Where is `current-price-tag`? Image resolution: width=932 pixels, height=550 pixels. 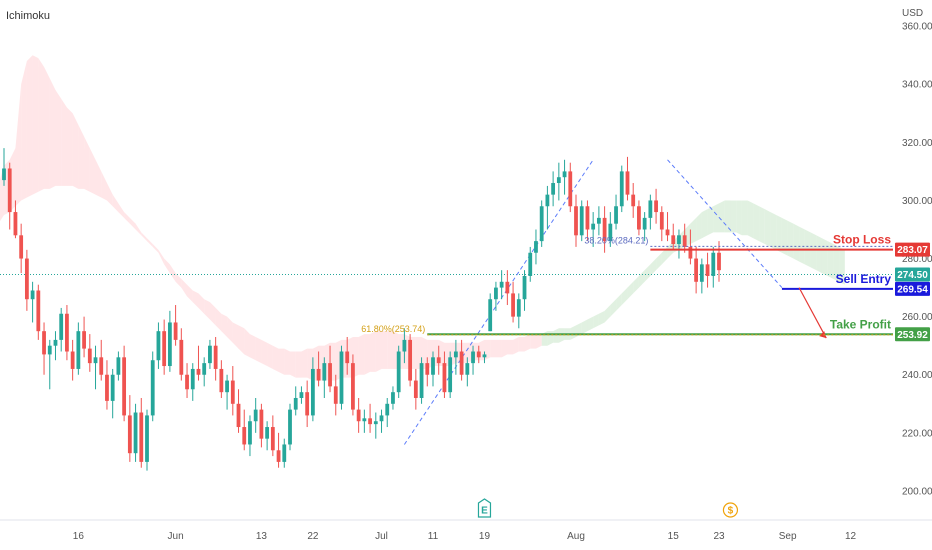 current-price-tag is located at coordinates (912, 274).